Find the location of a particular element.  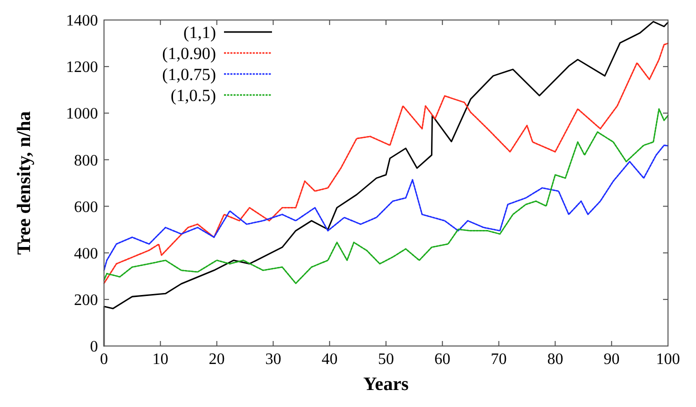

text: (1,1) is located at coordinates (199, 32).